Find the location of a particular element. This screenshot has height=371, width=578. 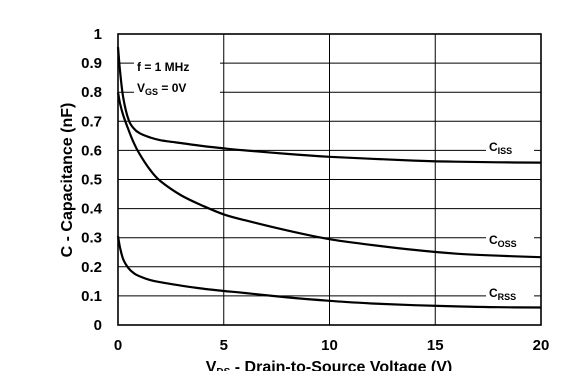

x-tick-label: 10 is located at coordinates (329, 345).